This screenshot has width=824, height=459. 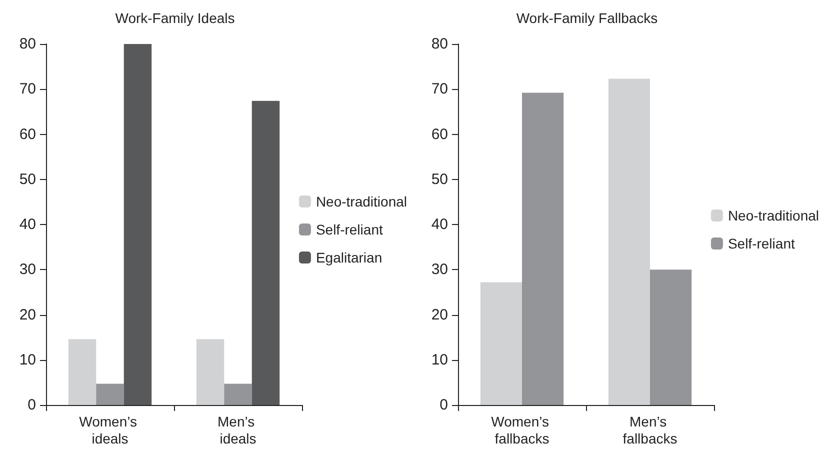 What do you see at coordinates (238, 430) in the screenshot?
I see `x-tick-label: Men’s ideals` at bounding box center [238, 430].